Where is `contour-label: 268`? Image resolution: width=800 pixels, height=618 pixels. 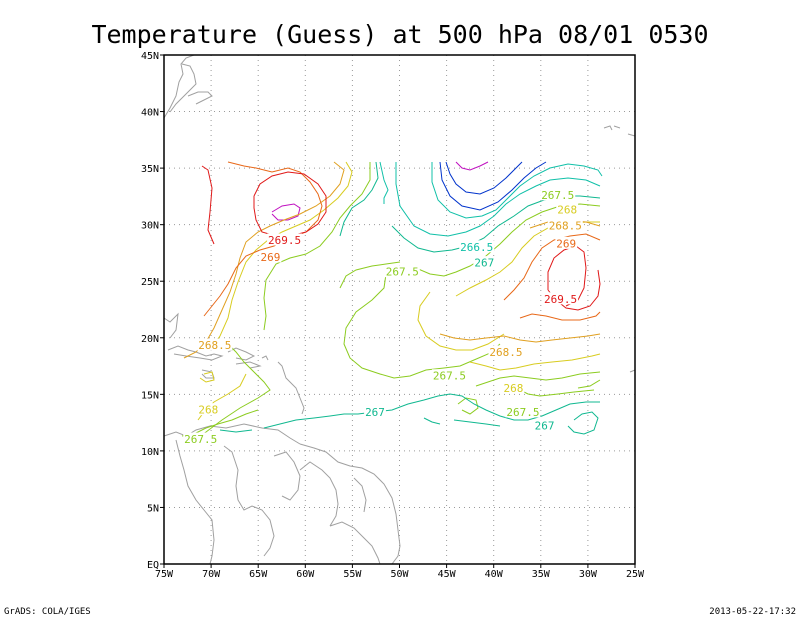
contour-label: 268 is located at coordinates (567, 209).